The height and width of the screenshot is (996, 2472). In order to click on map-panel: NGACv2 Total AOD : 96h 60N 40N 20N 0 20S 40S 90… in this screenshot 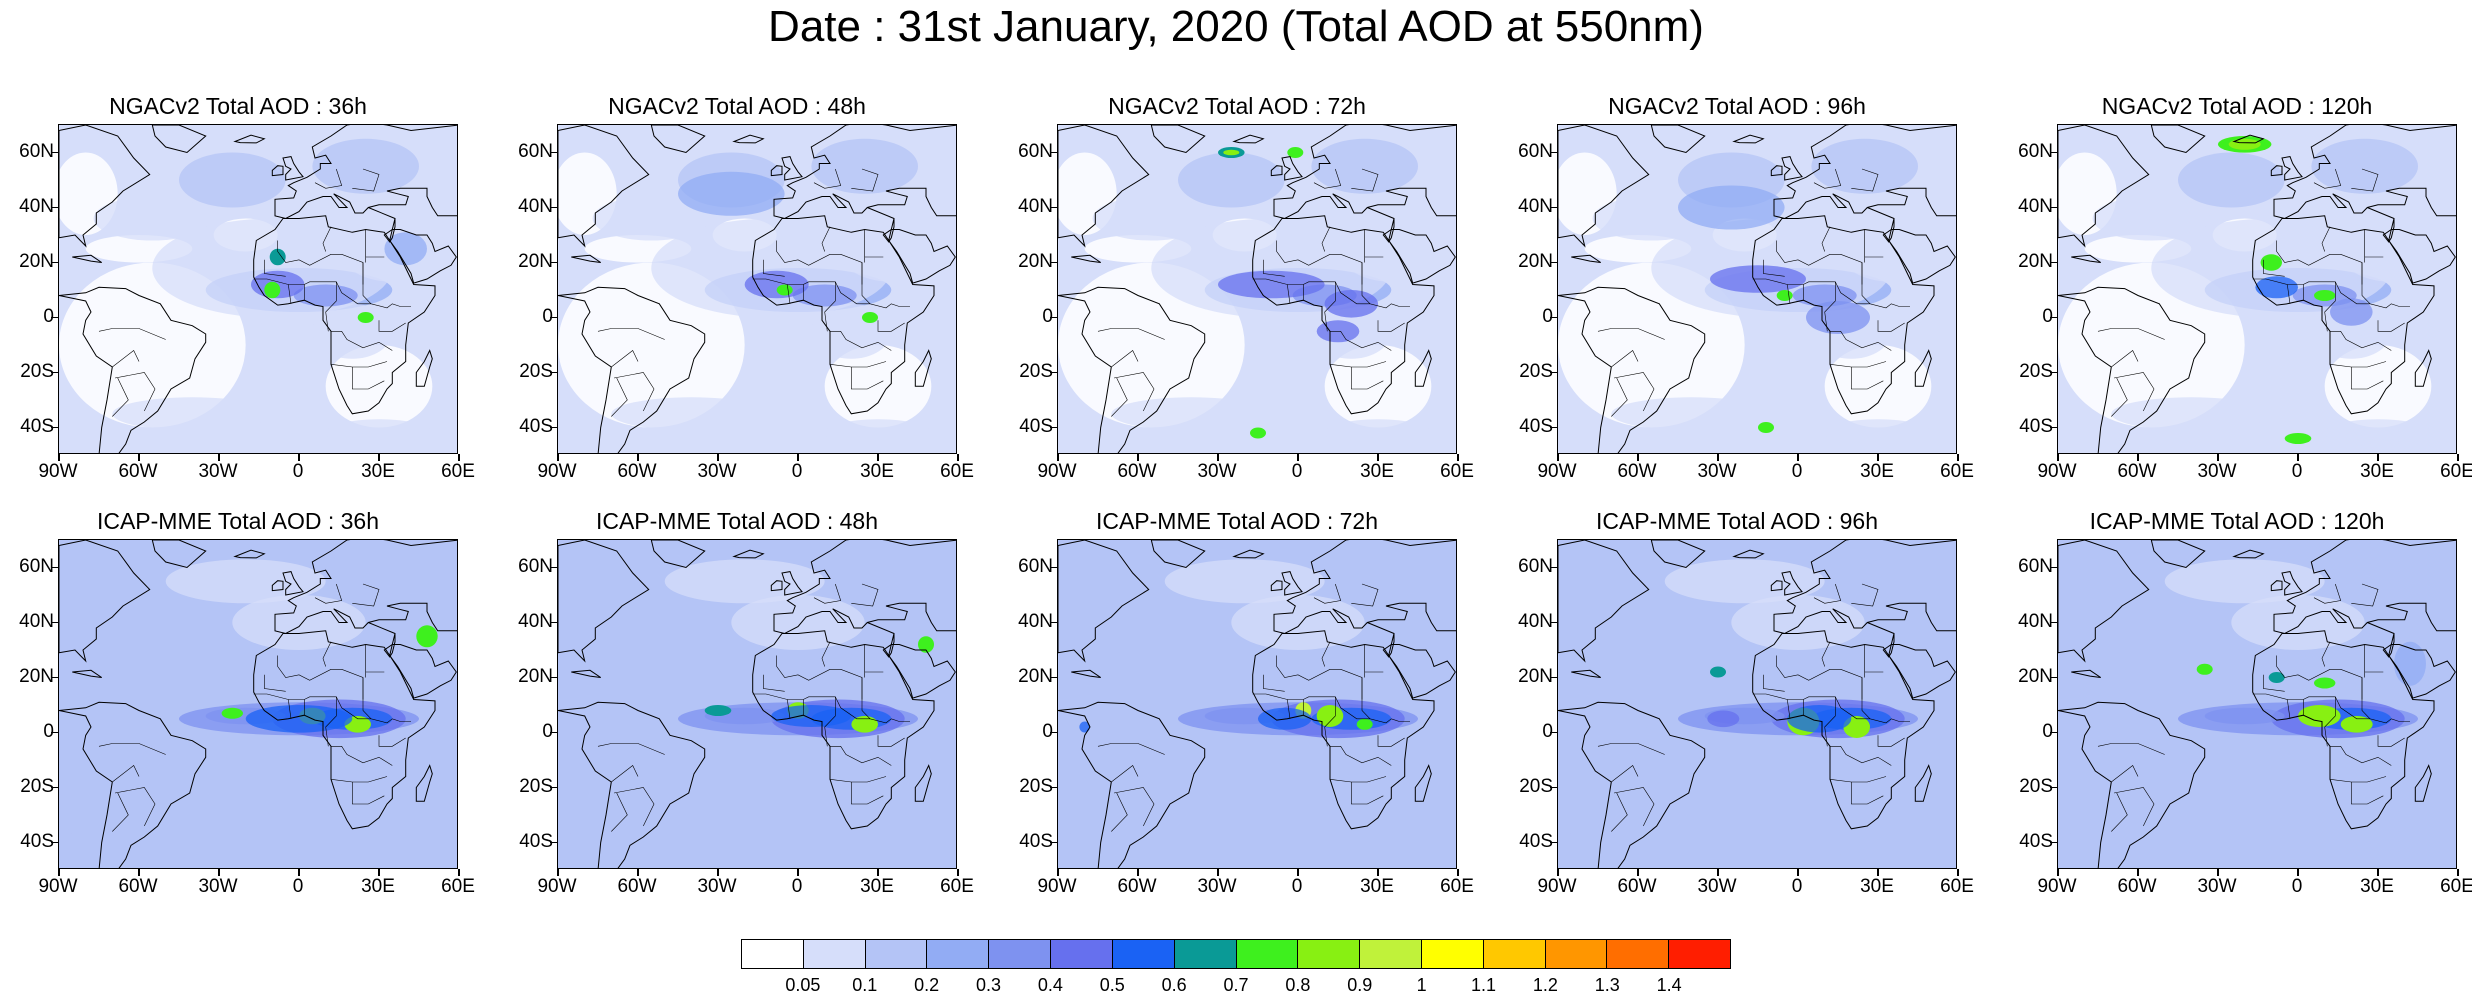, I will do `click(1745, 292)`.